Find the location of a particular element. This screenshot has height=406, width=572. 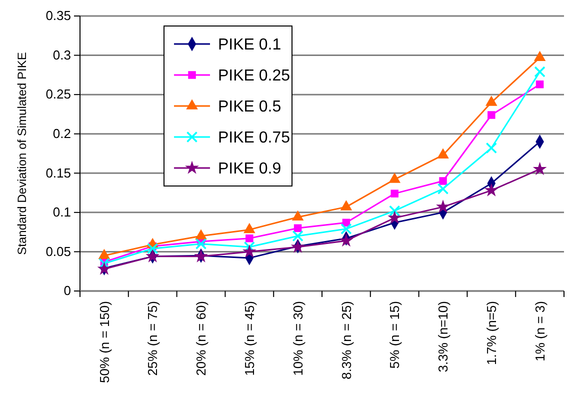

y-axis-title: Standard Deviation of Simulated PIKE is located at coordinates (22, 153).